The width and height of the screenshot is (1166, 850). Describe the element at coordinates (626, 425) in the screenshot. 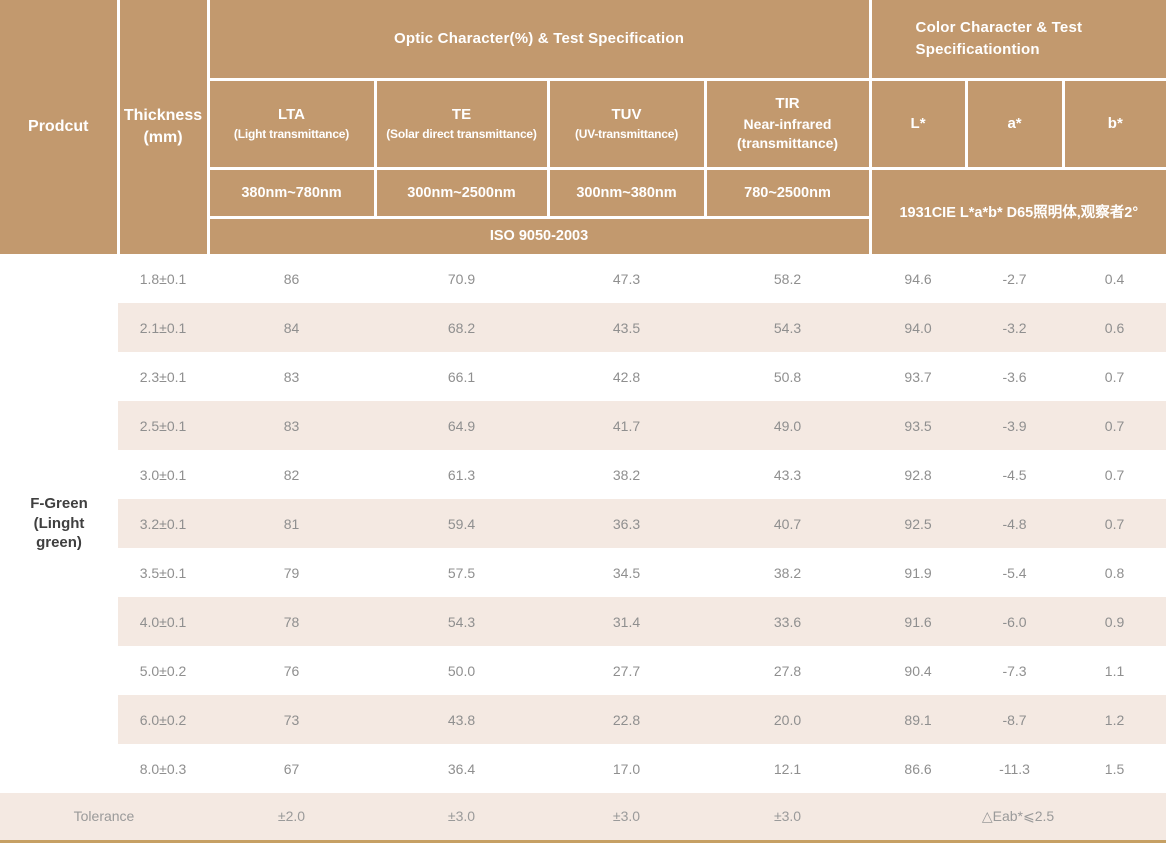

I see `value-cell: 41.7` at that location.